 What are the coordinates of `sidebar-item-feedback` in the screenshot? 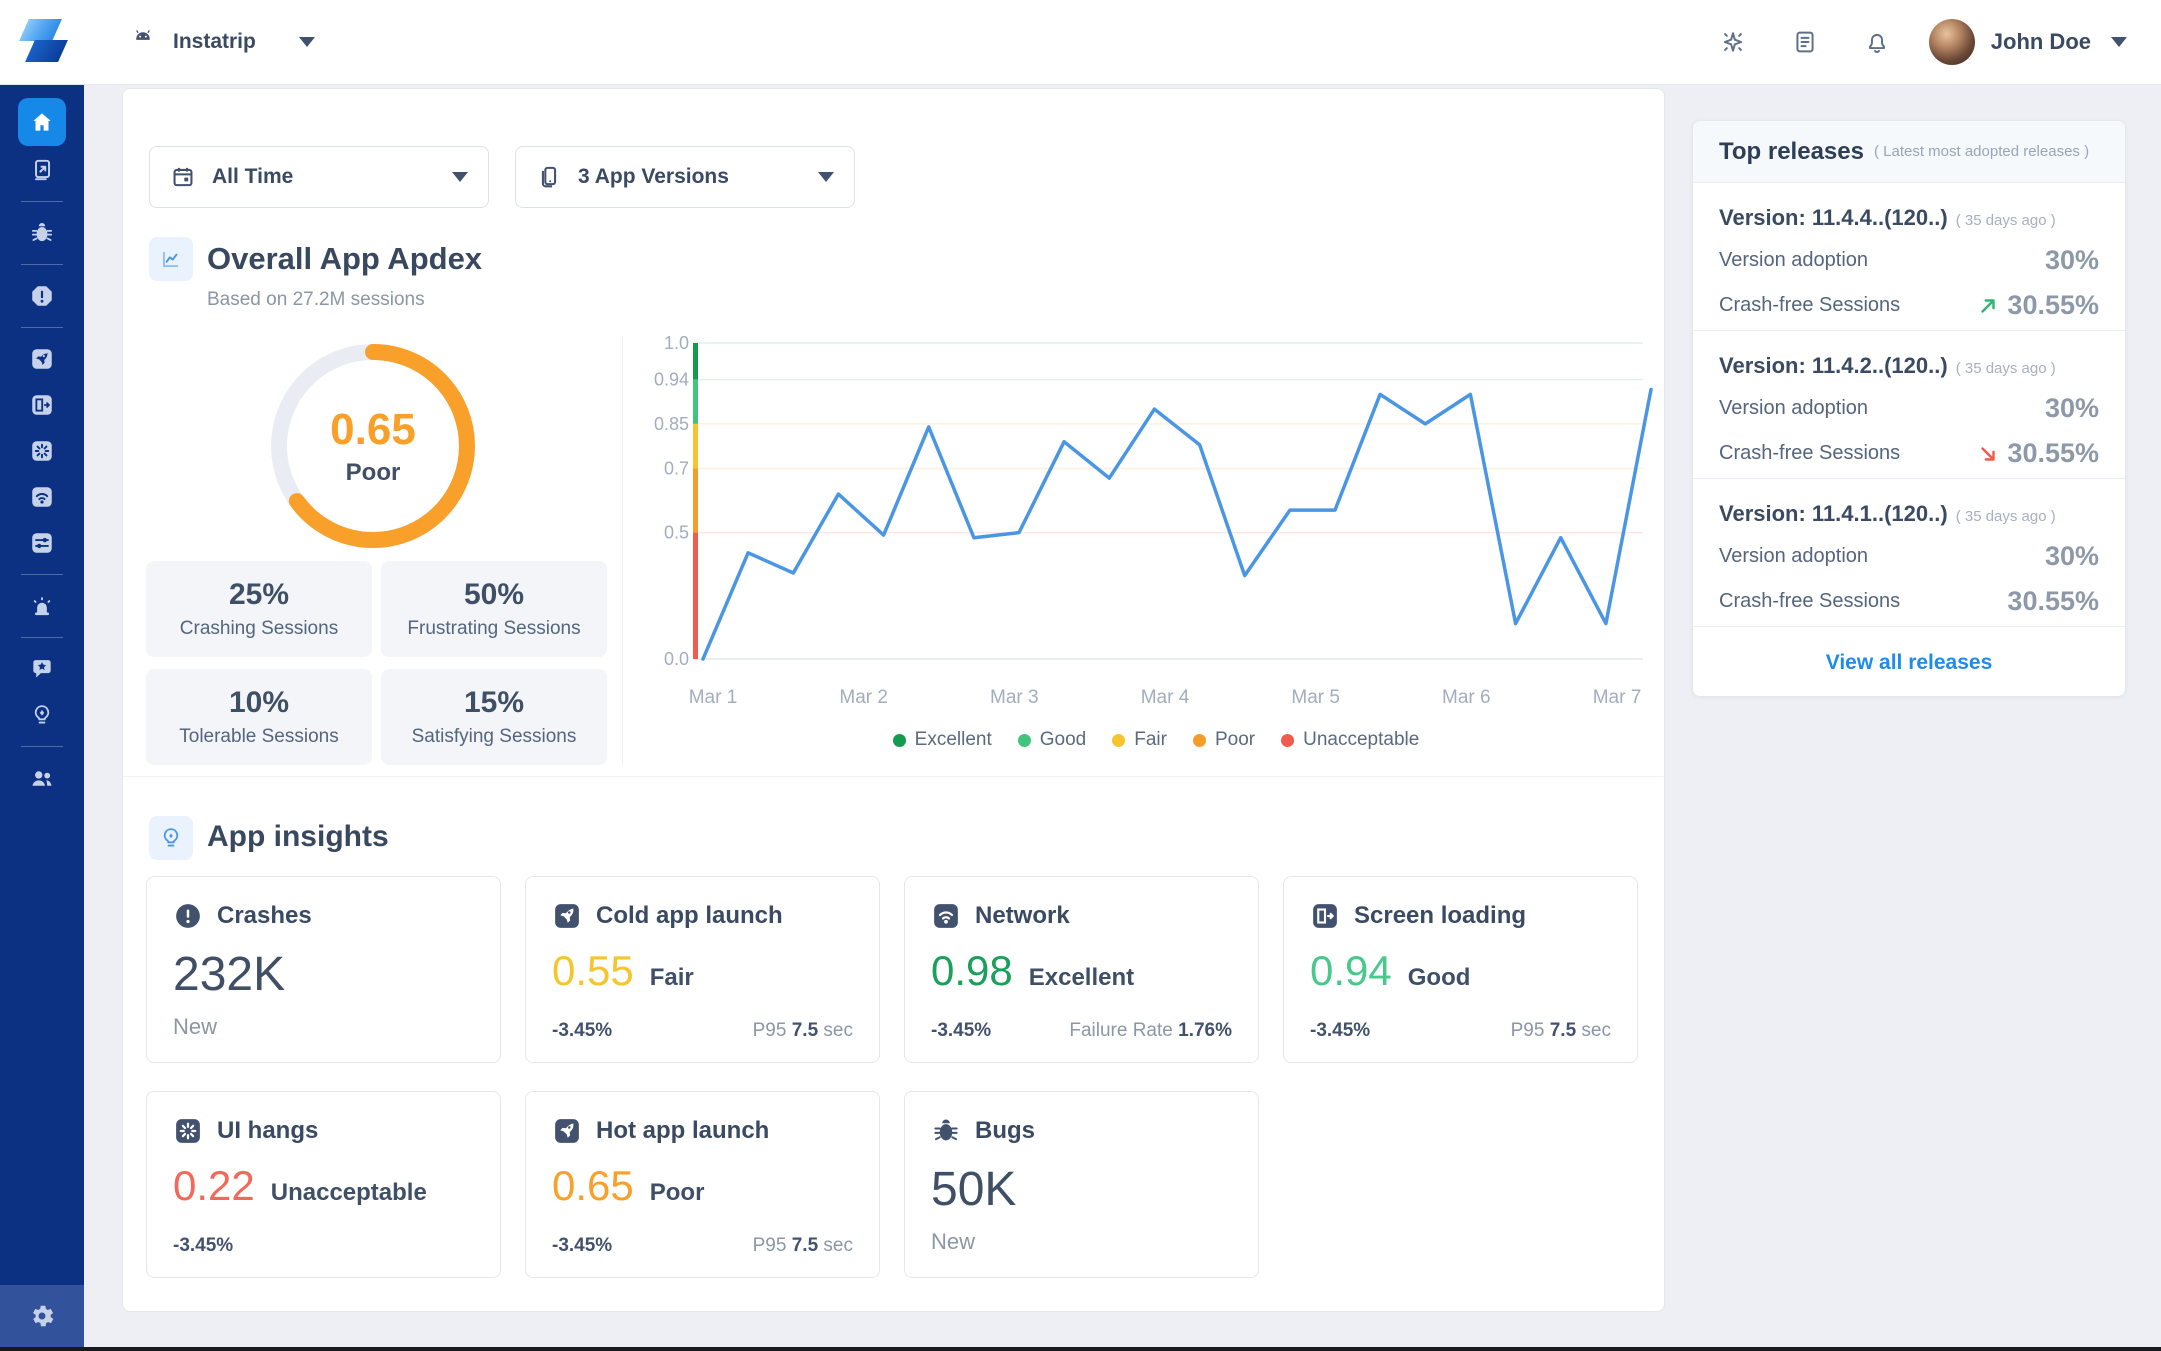 It's located at (42, 669).